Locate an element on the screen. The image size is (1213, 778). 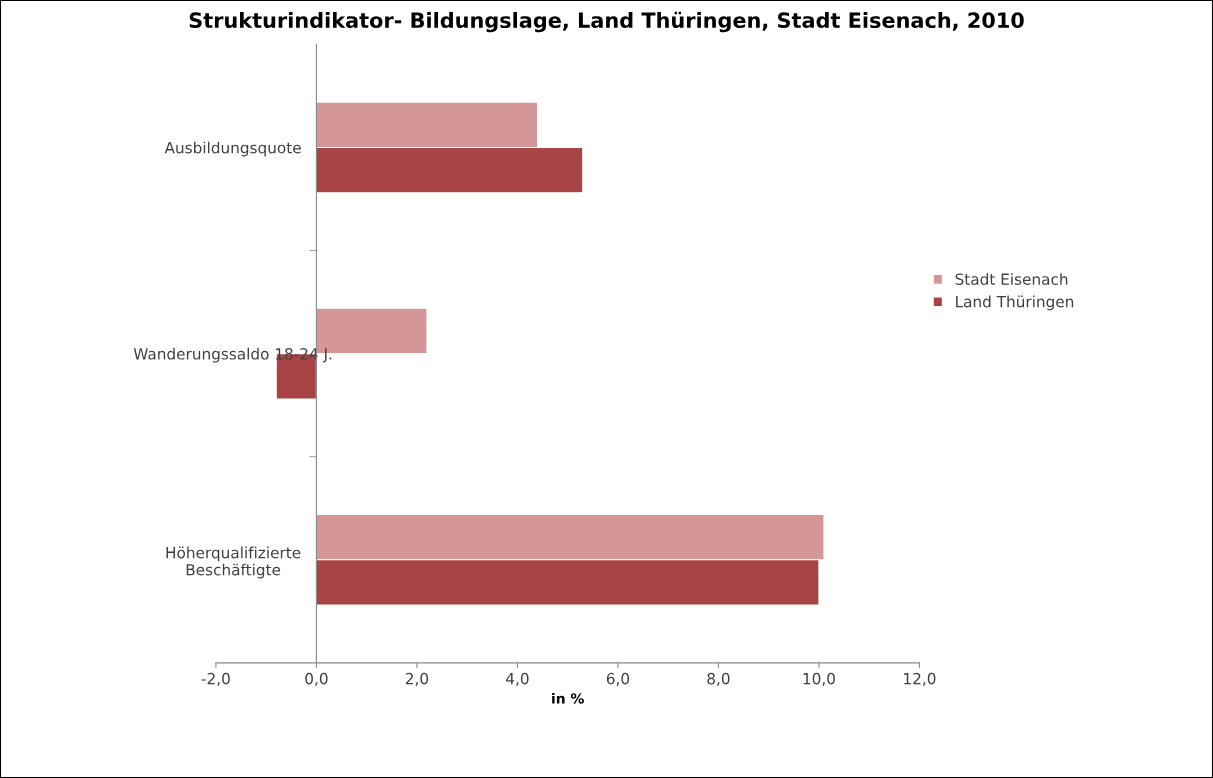
x-tick-label: 10,0 is located at coordinates (819, 679).